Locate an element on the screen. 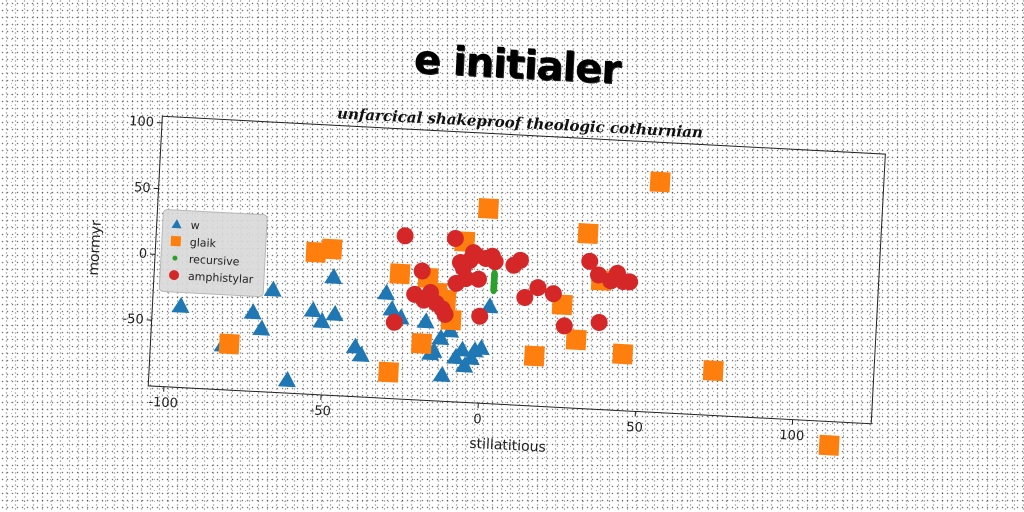 This screenshot has width=1024, height=512. x-tick-label: -50 is located at coordinates (320, 411).